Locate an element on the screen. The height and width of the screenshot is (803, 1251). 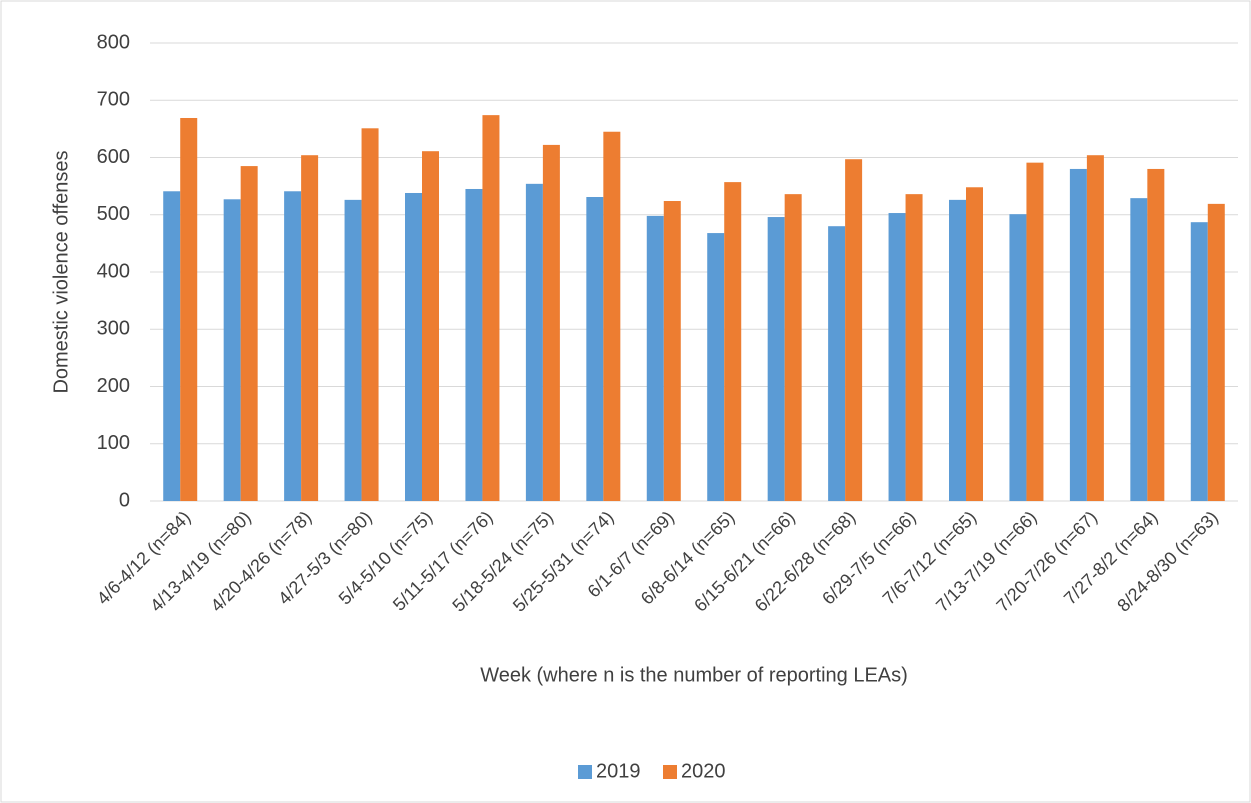
y-tick-label: 0 is located at coordinates (124, 500).